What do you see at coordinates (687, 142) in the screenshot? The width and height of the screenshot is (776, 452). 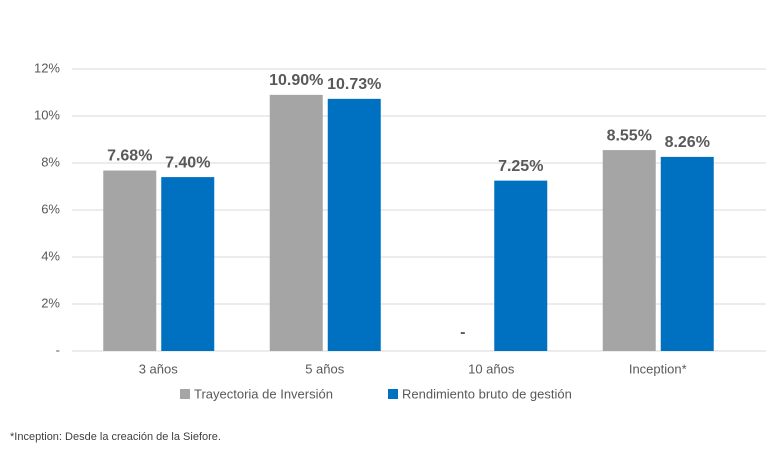 I see `value-label: 8.26%` at bounding box center [687, 142].